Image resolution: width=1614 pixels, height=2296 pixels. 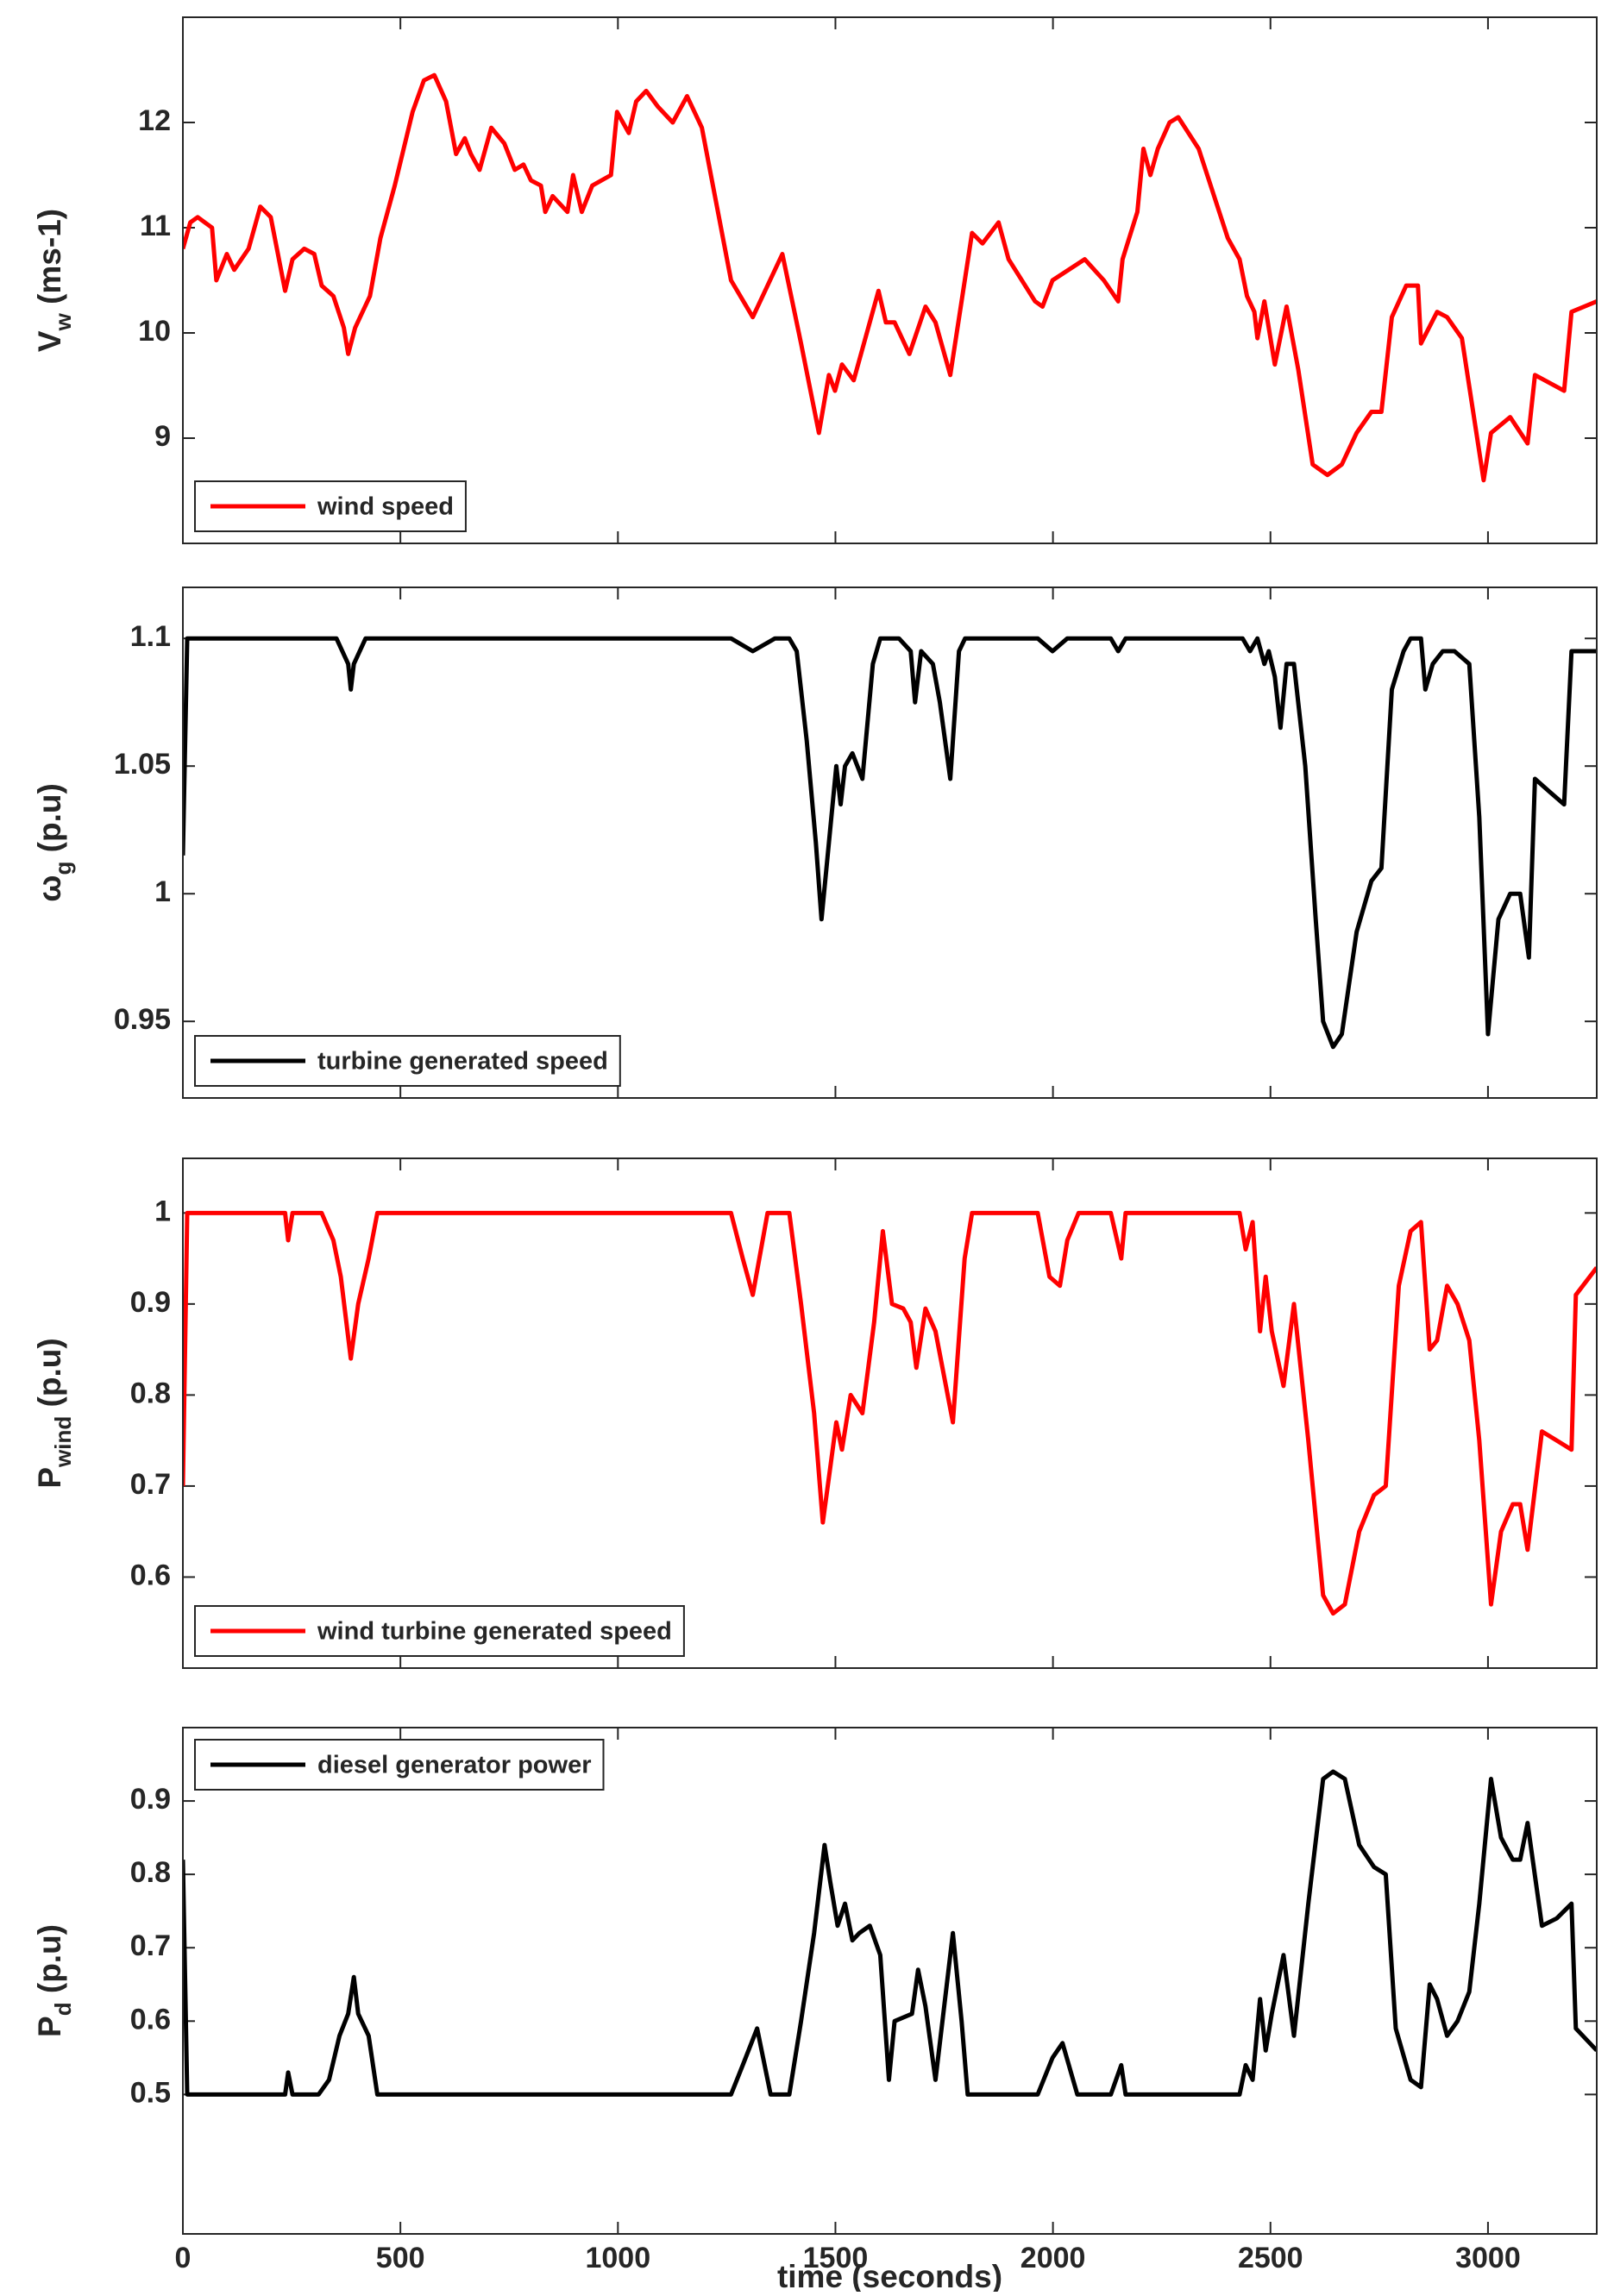 What do you see at coordinates (63, 868) in the screenshot?
I see `y-label-sub: g` at bounding box center [63, 868].